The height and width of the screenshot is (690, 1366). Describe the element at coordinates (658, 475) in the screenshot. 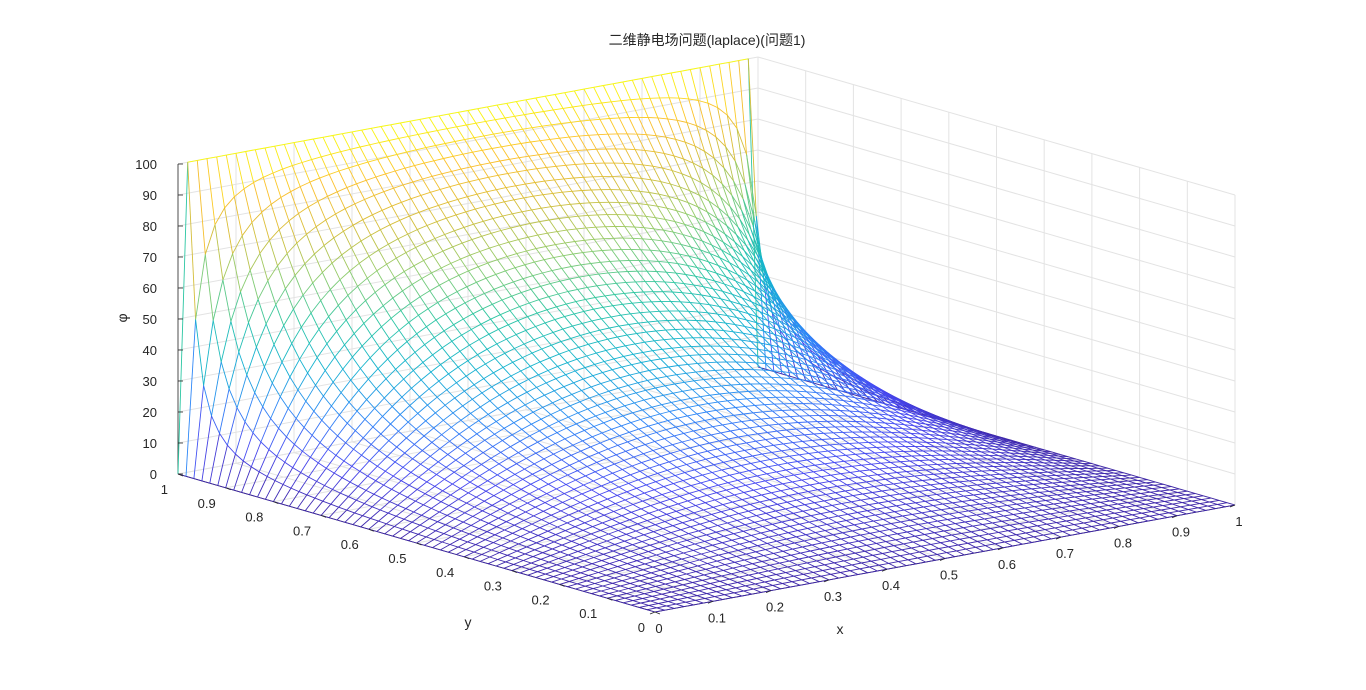

I see `grid-line` at that location.